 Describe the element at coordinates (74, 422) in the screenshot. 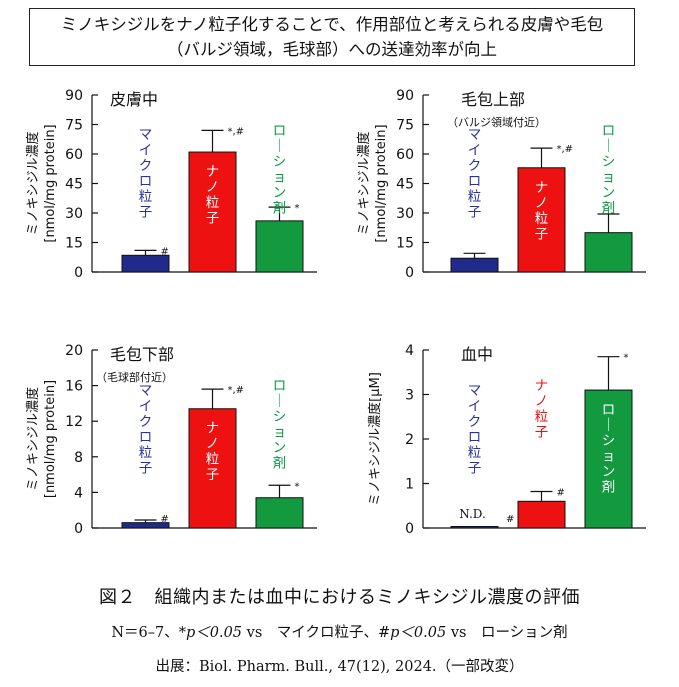

I see `y-tick-label: 12` at that location.